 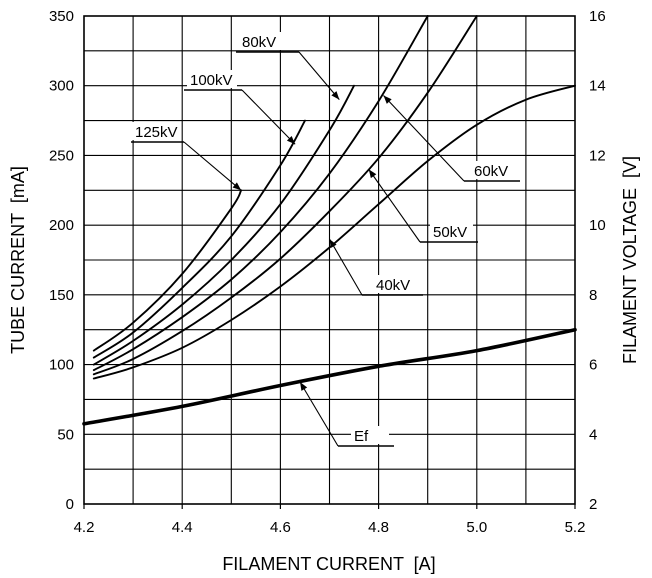 I want to click on series-line-125kv, so click(x=167, y=270).